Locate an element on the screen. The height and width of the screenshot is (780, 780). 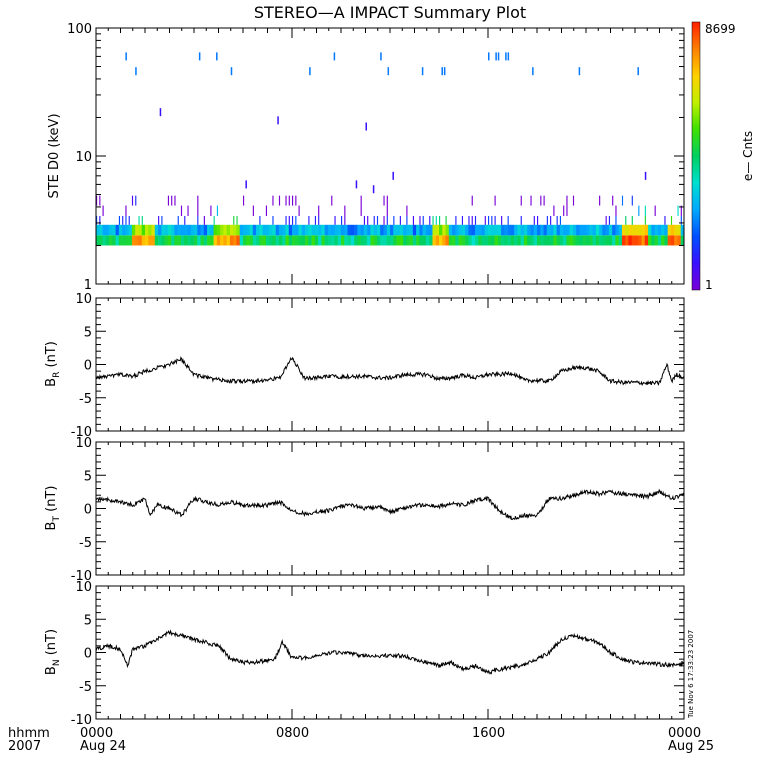
time-tick-label: 0800 is located at coordinates (292, 733).